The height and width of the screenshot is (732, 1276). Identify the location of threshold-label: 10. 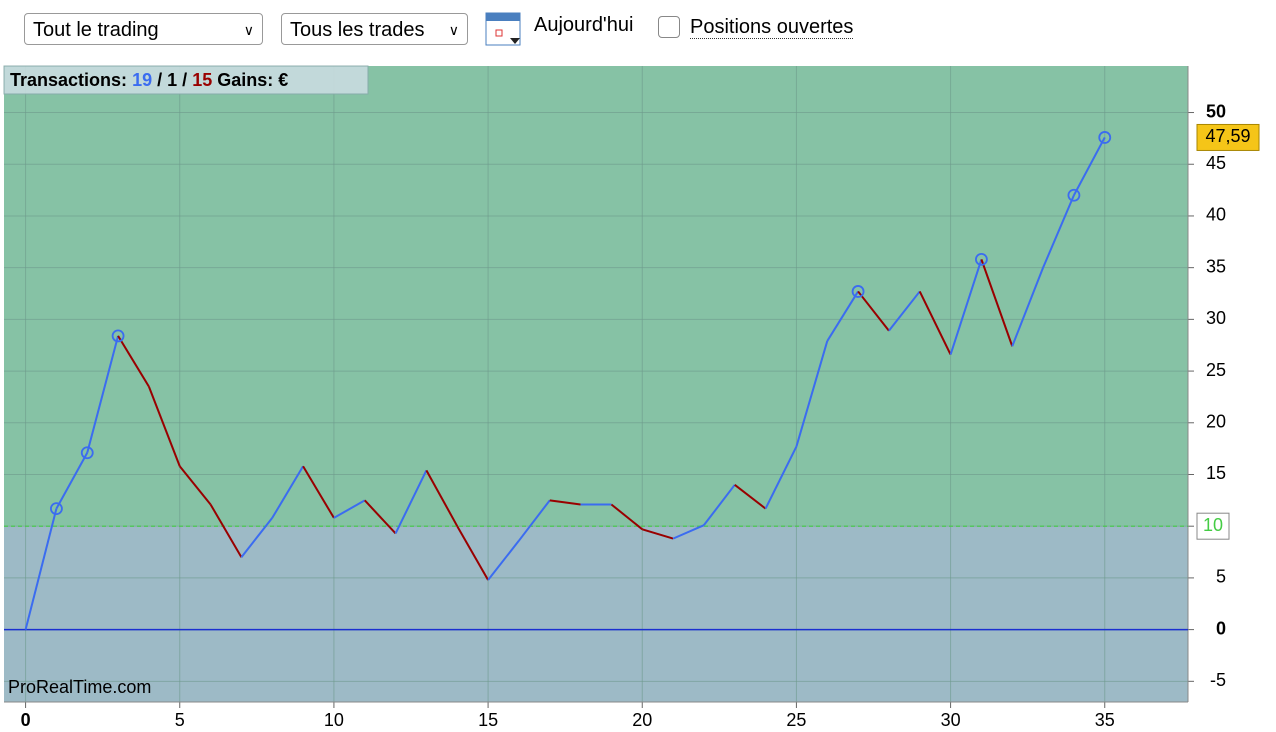
(1213, 525).